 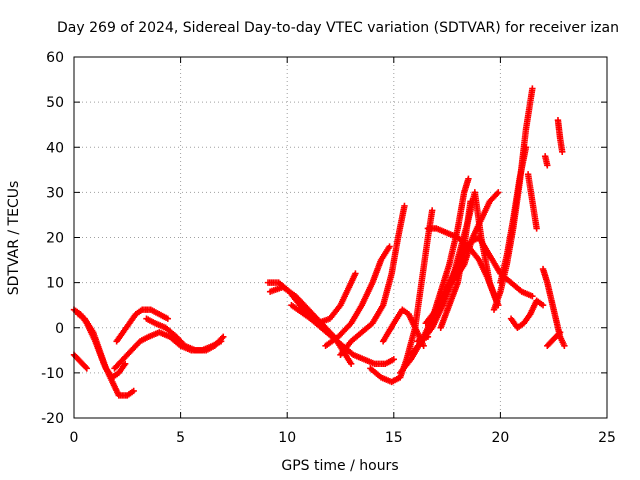 What do you see at coordinates (74, 438) in the screenshot?
I see `x-tick-label: 0` at bounding box center [74, 438].